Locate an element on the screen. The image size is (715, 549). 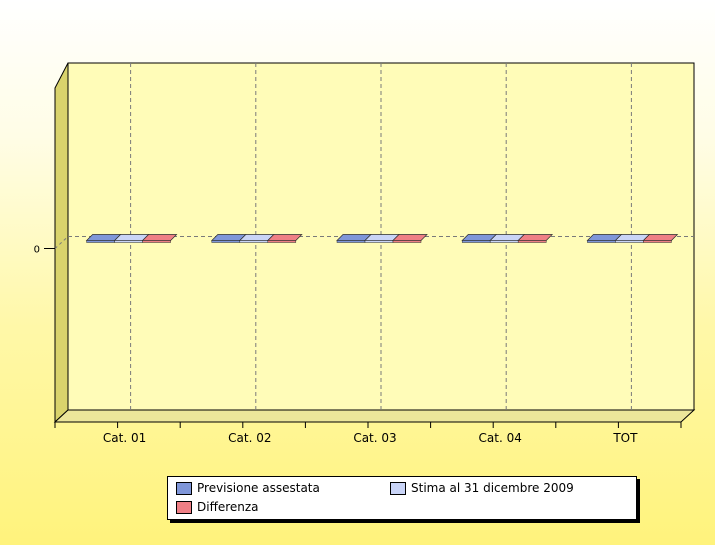
legend-item-2: Differenza is located at coordinates (217, 507).